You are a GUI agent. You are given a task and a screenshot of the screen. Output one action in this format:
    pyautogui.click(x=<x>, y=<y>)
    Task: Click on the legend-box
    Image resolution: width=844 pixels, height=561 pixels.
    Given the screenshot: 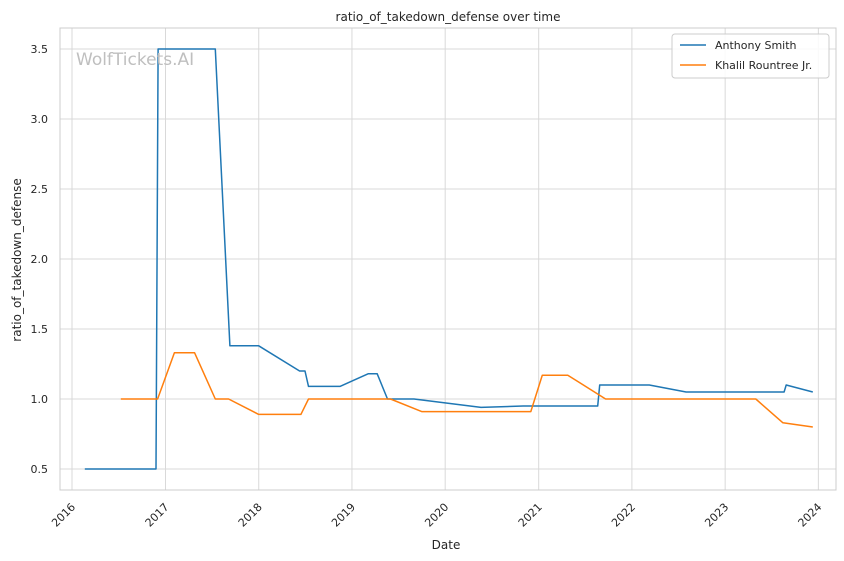 What is the action you would take?
    pyautogui.click(x=750, y=56)
    